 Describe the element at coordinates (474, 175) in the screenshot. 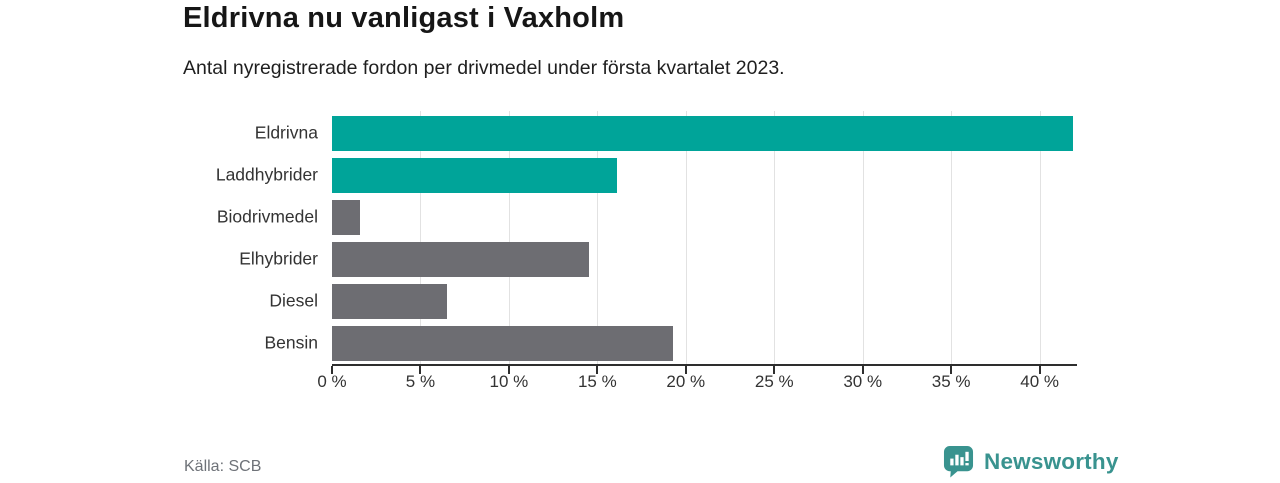

I see `bar-laddhybrider` at that location.